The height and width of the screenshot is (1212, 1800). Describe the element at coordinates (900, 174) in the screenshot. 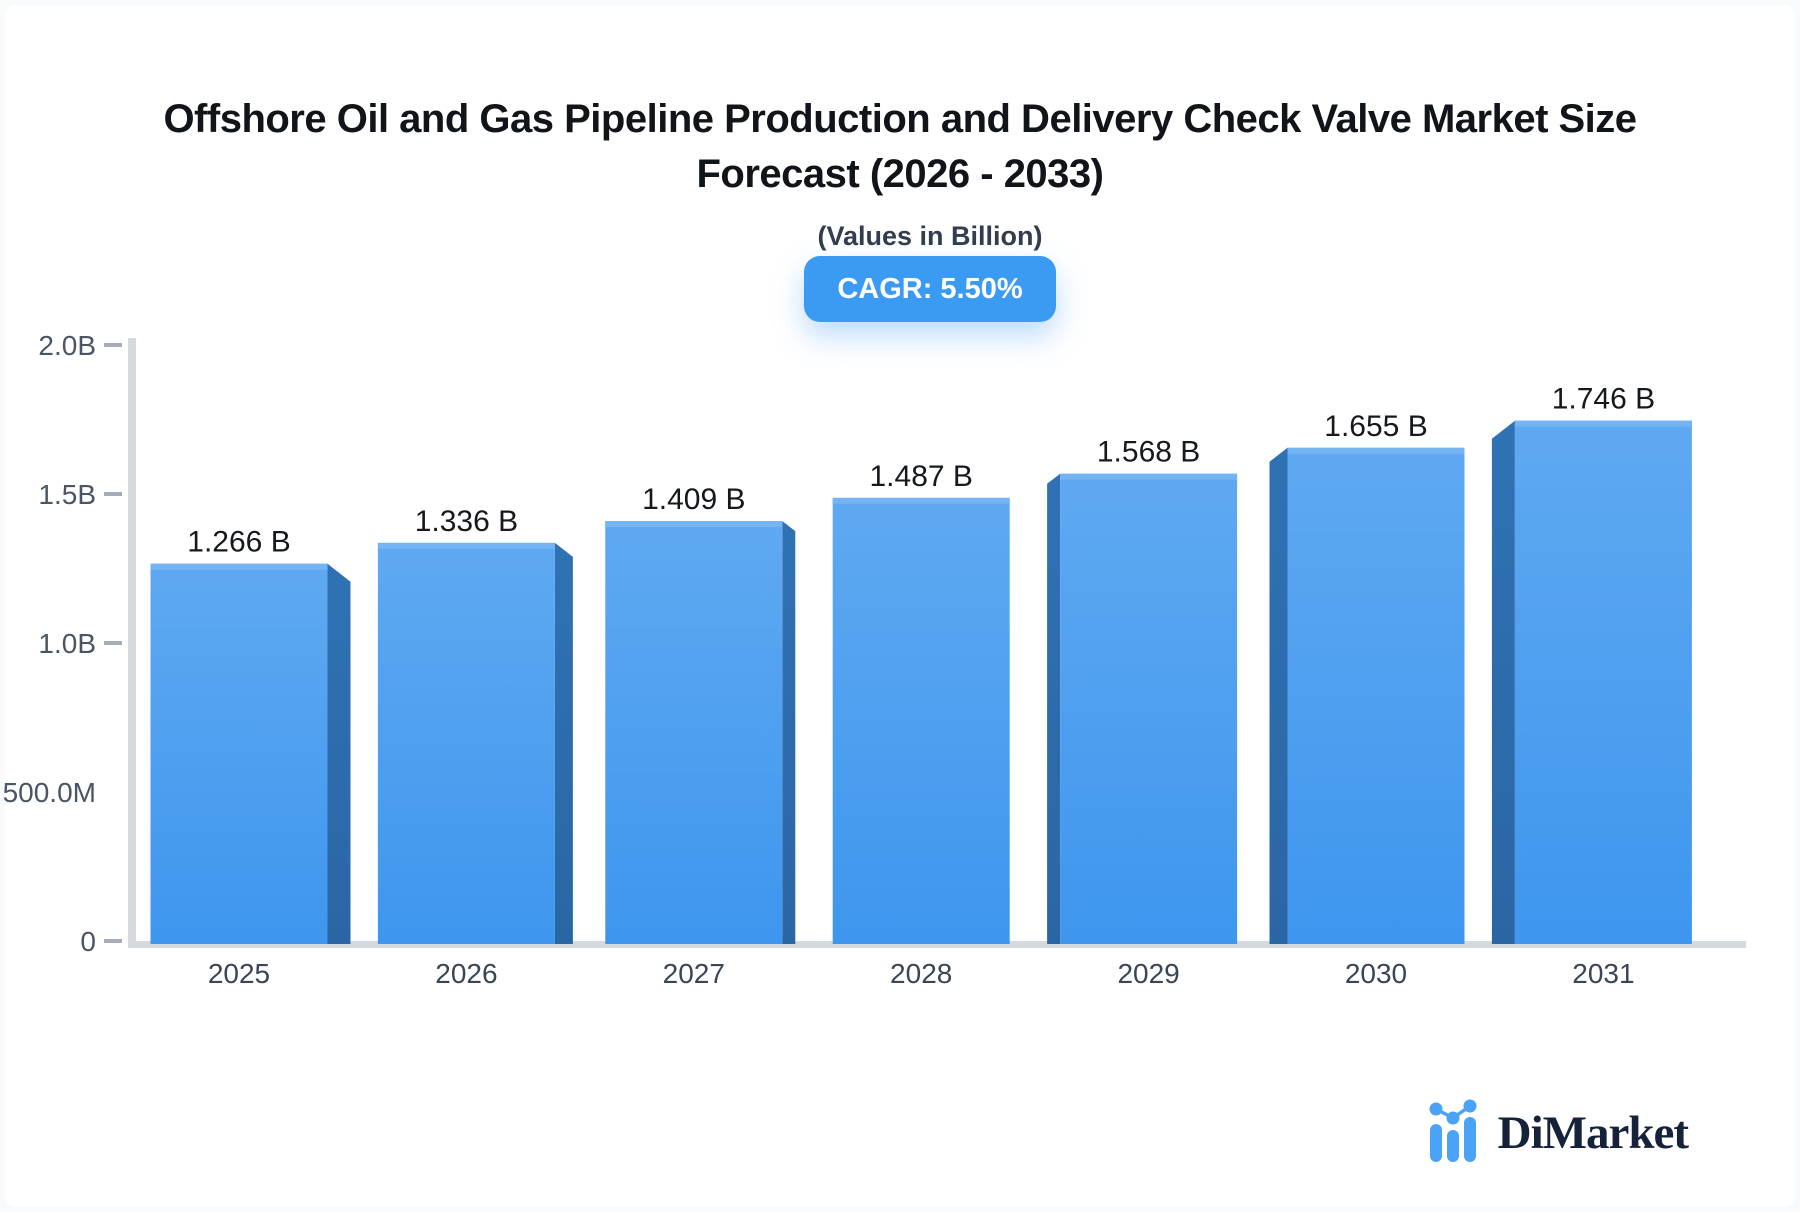

I see `chart-title-line2: Forecast (2026 - 2033)` at that location.